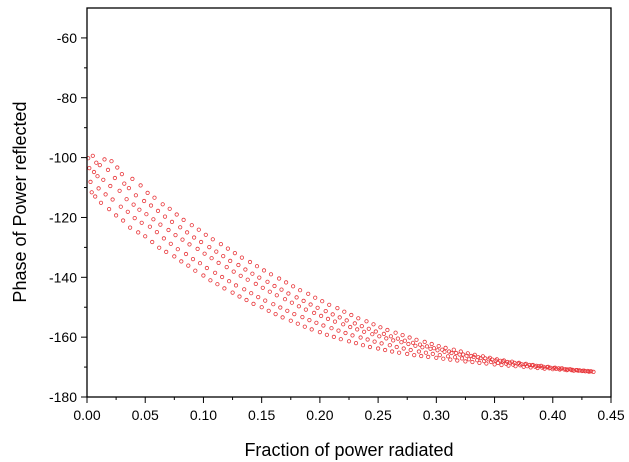 This screenshot has height=462, width=629. What do you see at coordinates (145, 415) in the screenshot?
I see `x-tick-label: 0.05` at bounding box center [145, 415].